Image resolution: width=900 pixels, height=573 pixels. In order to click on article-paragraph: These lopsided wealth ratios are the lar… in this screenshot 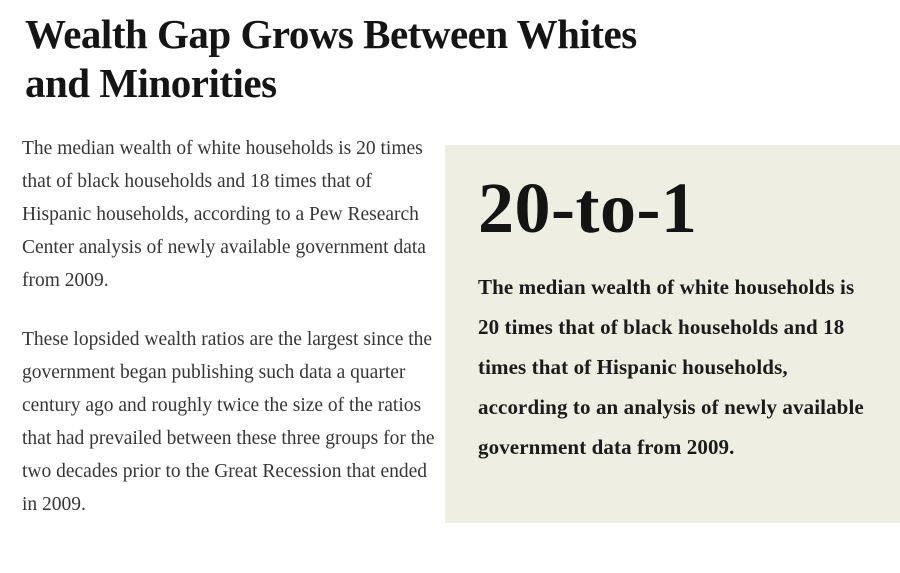, I will do `click(228, 422)`.